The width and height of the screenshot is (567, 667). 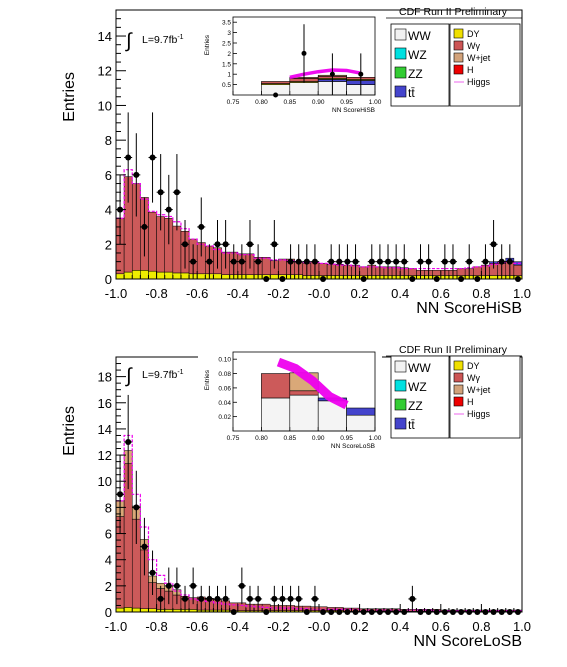 I want to click on inset-x-tick-label: 0.75, so click(x=233, y=438).